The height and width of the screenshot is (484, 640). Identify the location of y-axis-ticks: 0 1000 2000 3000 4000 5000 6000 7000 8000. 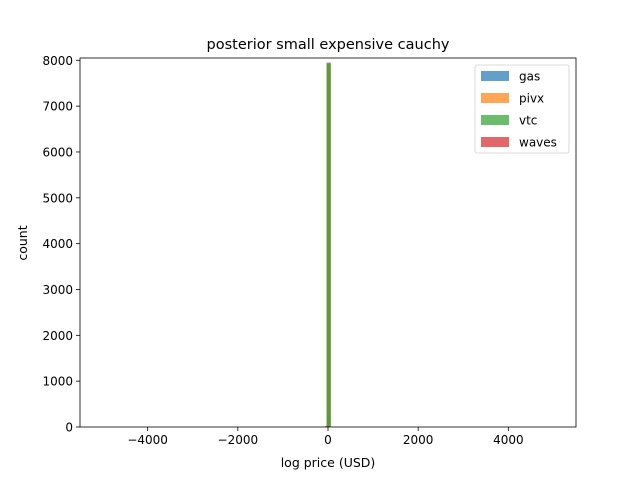
(61, 244).